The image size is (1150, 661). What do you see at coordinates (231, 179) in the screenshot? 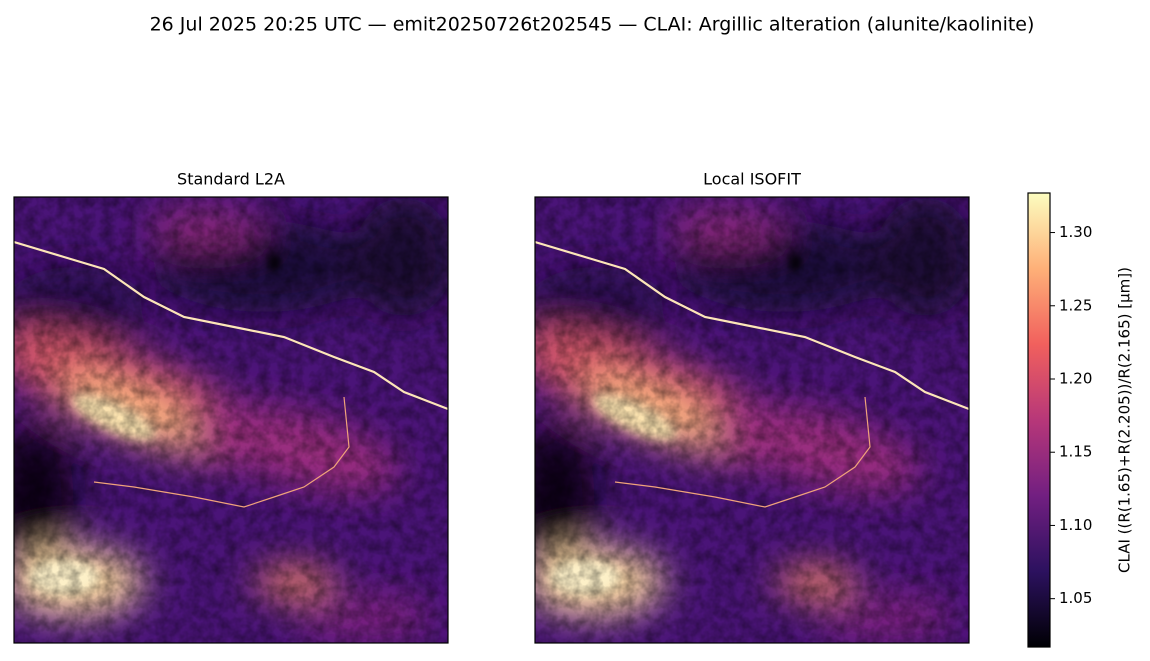
I see `panel-title: Standard L2A` at bounding box center [231, 179].